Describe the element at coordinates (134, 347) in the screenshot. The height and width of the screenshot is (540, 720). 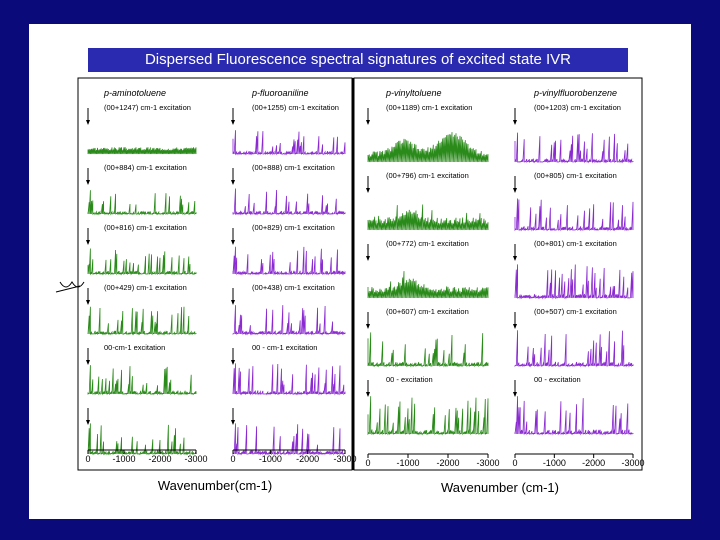
I see `excitation-label: 00-cm-1 excitation` at that location.